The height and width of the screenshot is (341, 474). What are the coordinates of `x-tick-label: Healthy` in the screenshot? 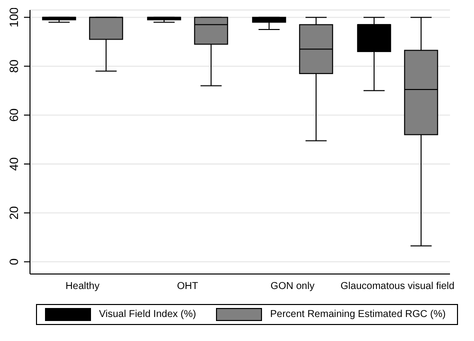 It's located at (83, 286).